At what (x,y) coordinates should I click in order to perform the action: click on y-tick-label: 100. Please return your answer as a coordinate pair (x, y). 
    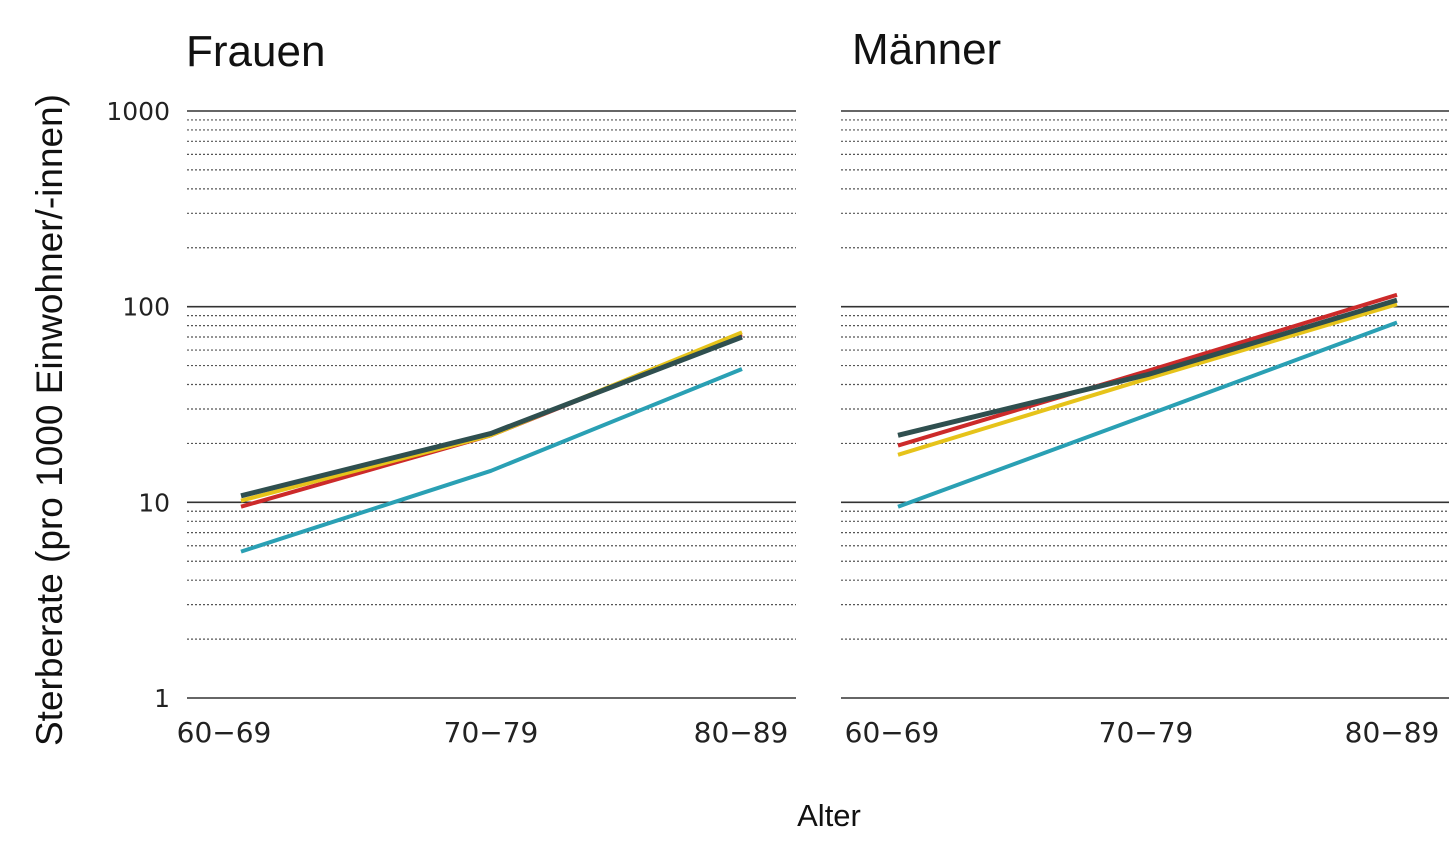
    Looking at the image, I should click on (146, 307).